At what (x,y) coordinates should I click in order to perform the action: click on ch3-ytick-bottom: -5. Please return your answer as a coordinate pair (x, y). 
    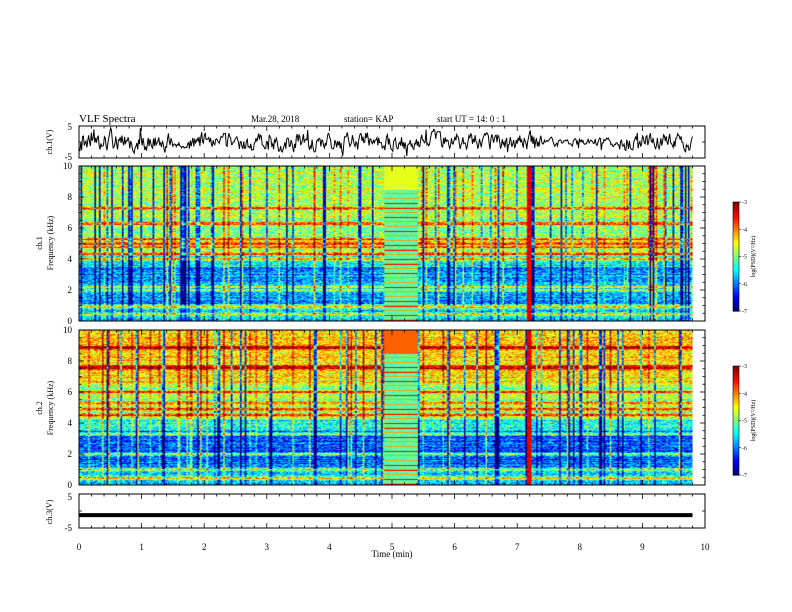
    Looking at the image, I should click on (69, 528).